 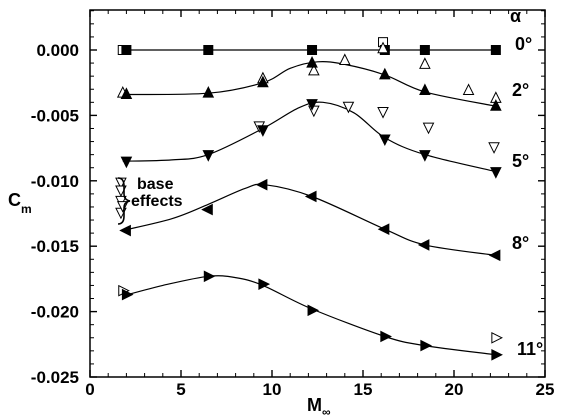 What do you see at coordinates (124, 201) in the screenshot?
I see `base-effects-brace` at bounding box center [124, 201].